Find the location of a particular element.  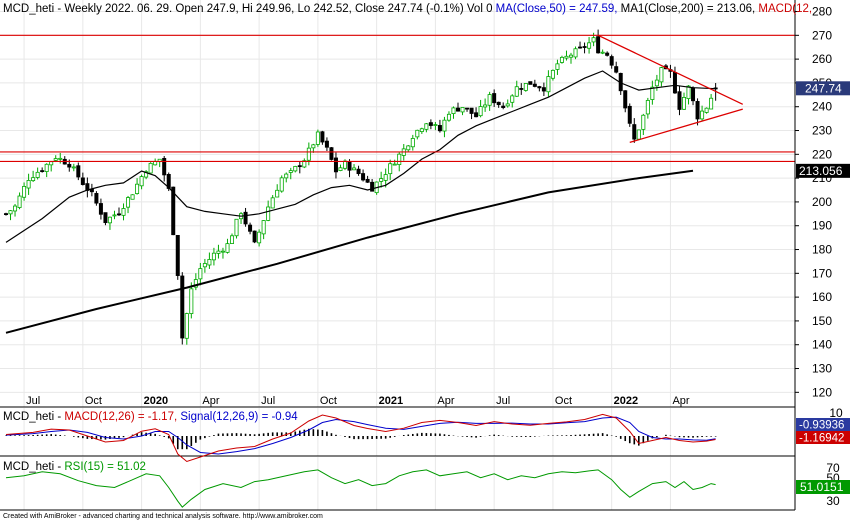

triangle-lower-trendline is located at coordinates (686, 126).